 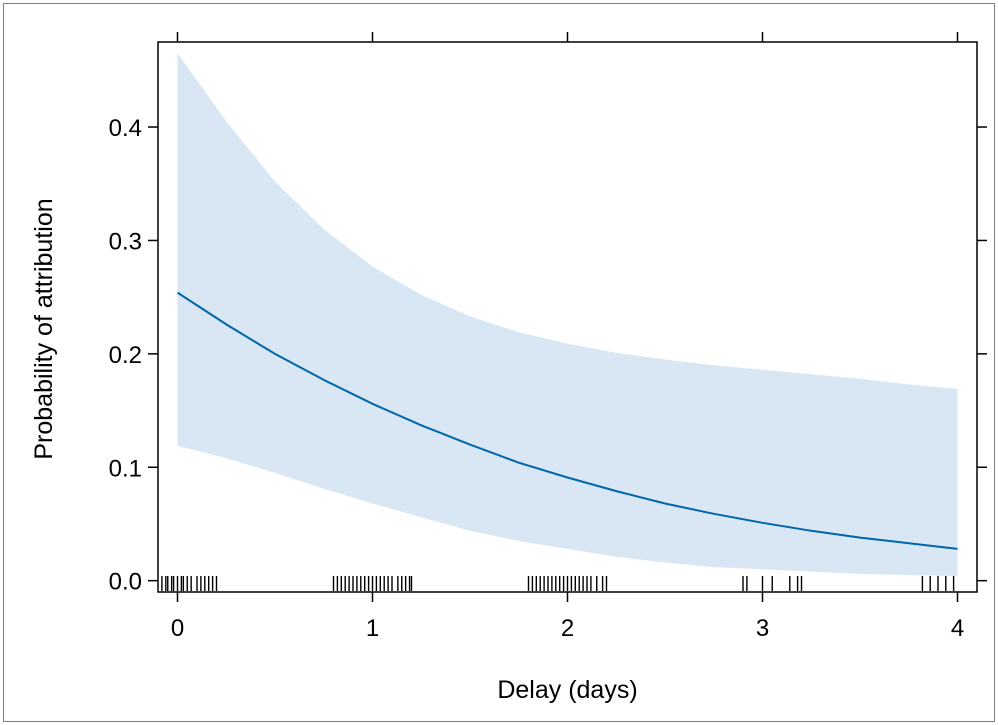 What do you see at coordinates (372, 628) in the screenshot?
I see `x-tick-label: 1` at bounding box center [372, 628].